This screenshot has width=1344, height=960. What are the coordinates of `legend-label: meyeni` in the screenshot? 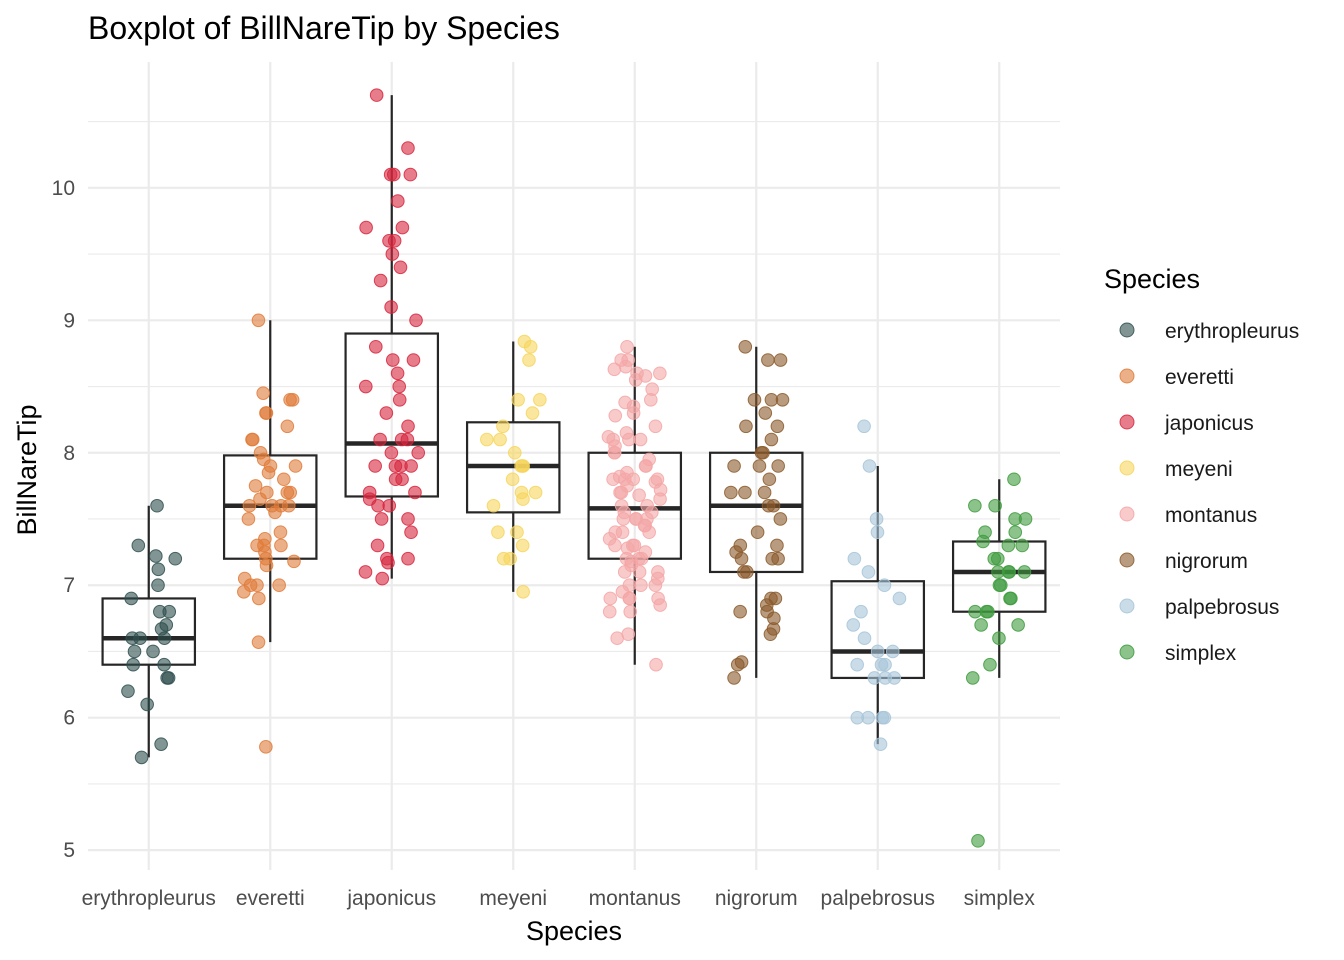 It's located at (1199, 469).